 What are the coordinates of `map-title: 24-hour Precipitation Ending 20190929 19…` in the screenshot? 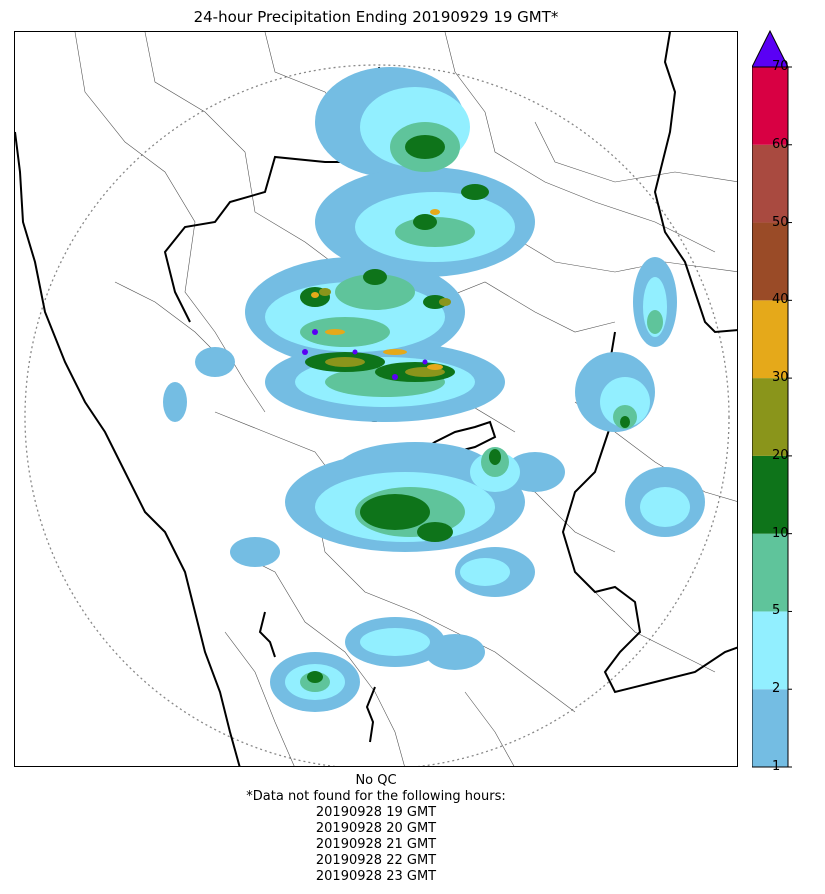 It's located at (376, 17).